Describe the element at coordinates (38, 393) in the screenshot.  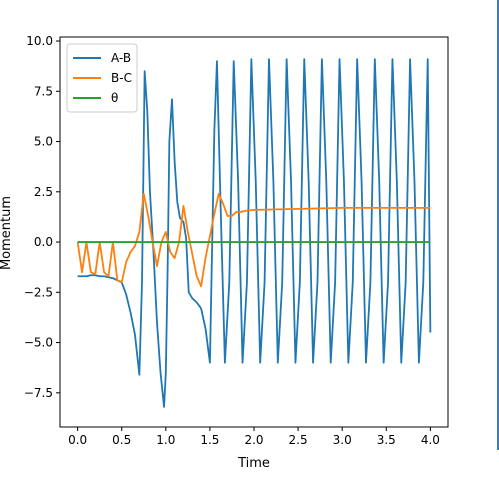
I see `y-tick-label: −7.5` at that location.